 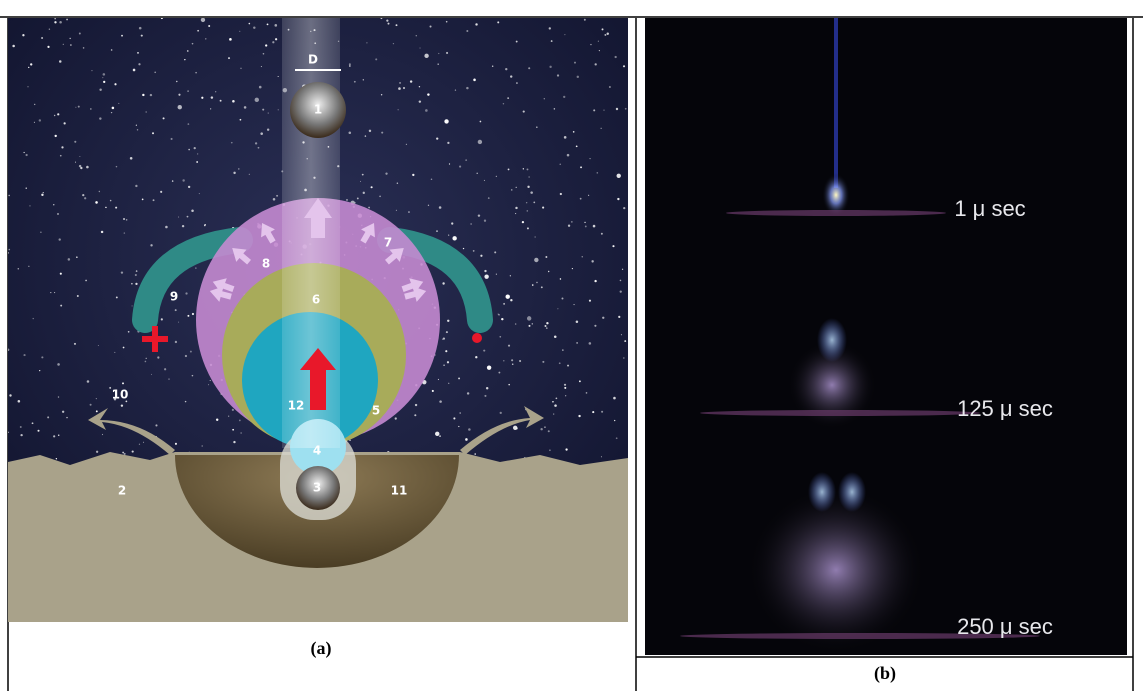 What do you see at coordinates (174, 297) in the screenshot?
I see `label: 9` at bounding box center [174, 297].